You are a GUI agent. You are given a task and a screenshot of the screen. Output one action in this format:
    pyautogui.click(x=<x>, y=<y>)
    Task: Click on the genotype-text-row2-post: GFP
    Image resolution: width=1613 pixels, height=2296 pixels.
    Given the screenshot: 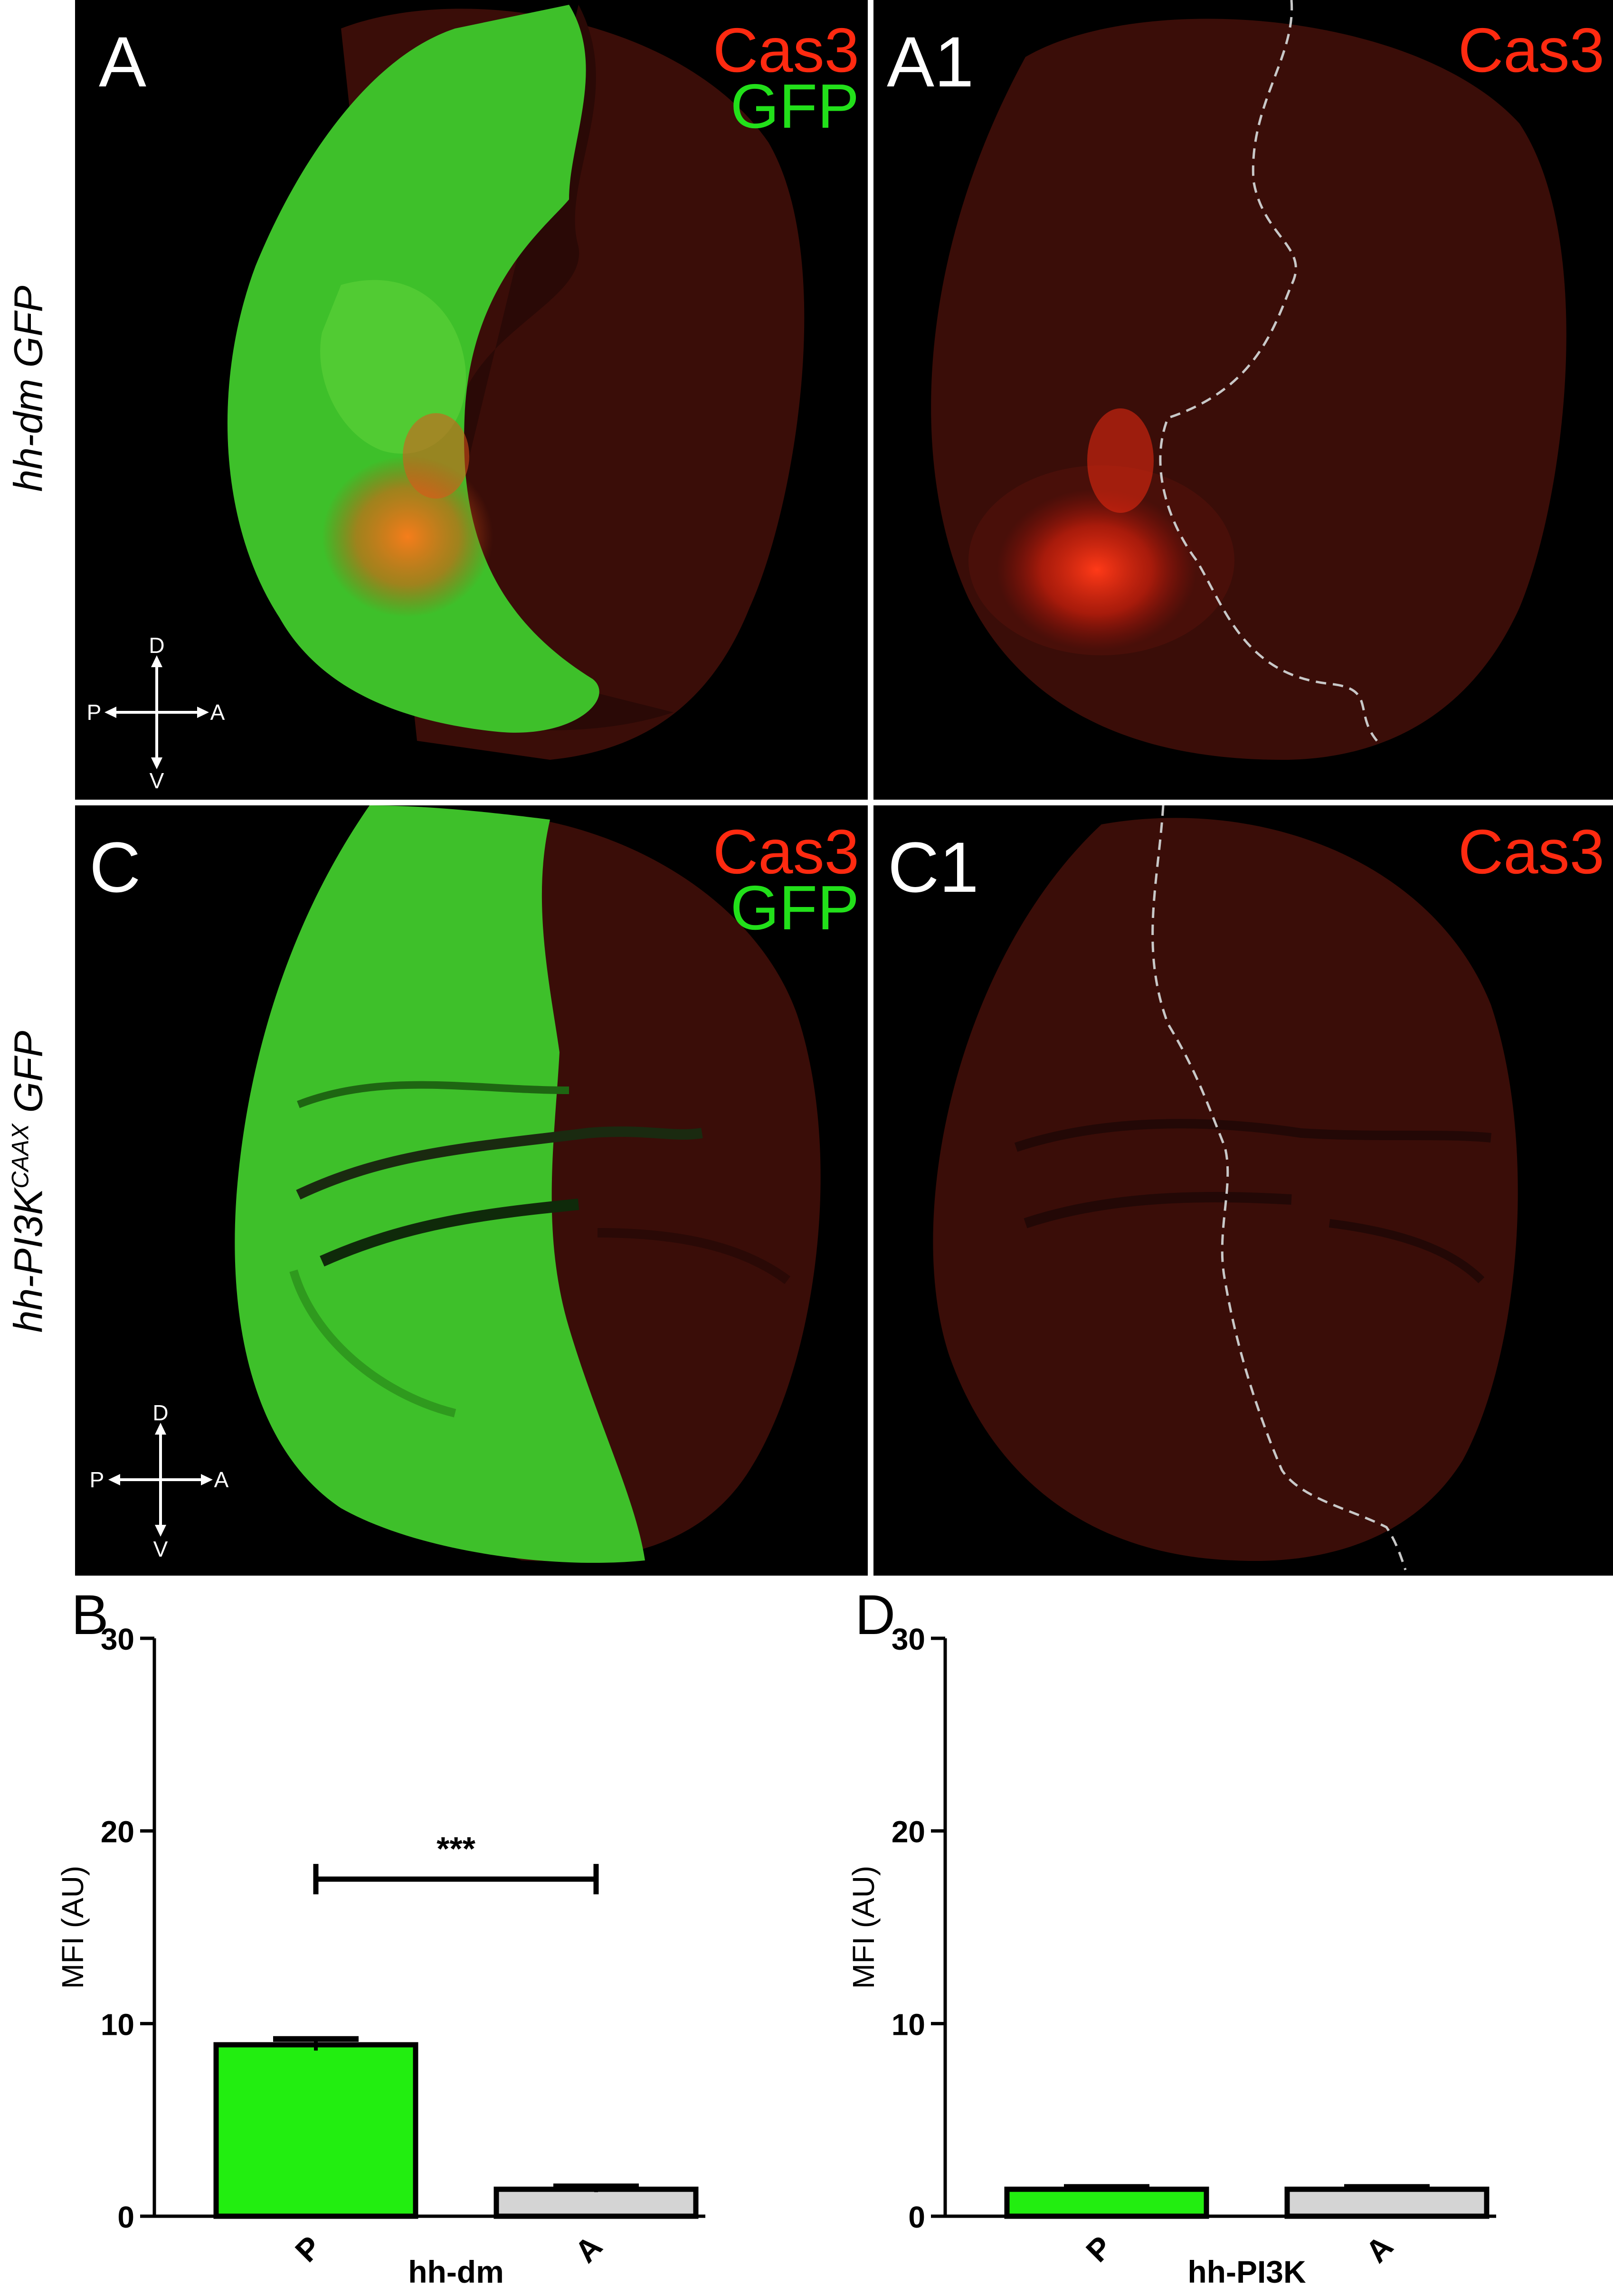 What is the action you would take?
    pyautogui.click(x=28, y=1077)
    